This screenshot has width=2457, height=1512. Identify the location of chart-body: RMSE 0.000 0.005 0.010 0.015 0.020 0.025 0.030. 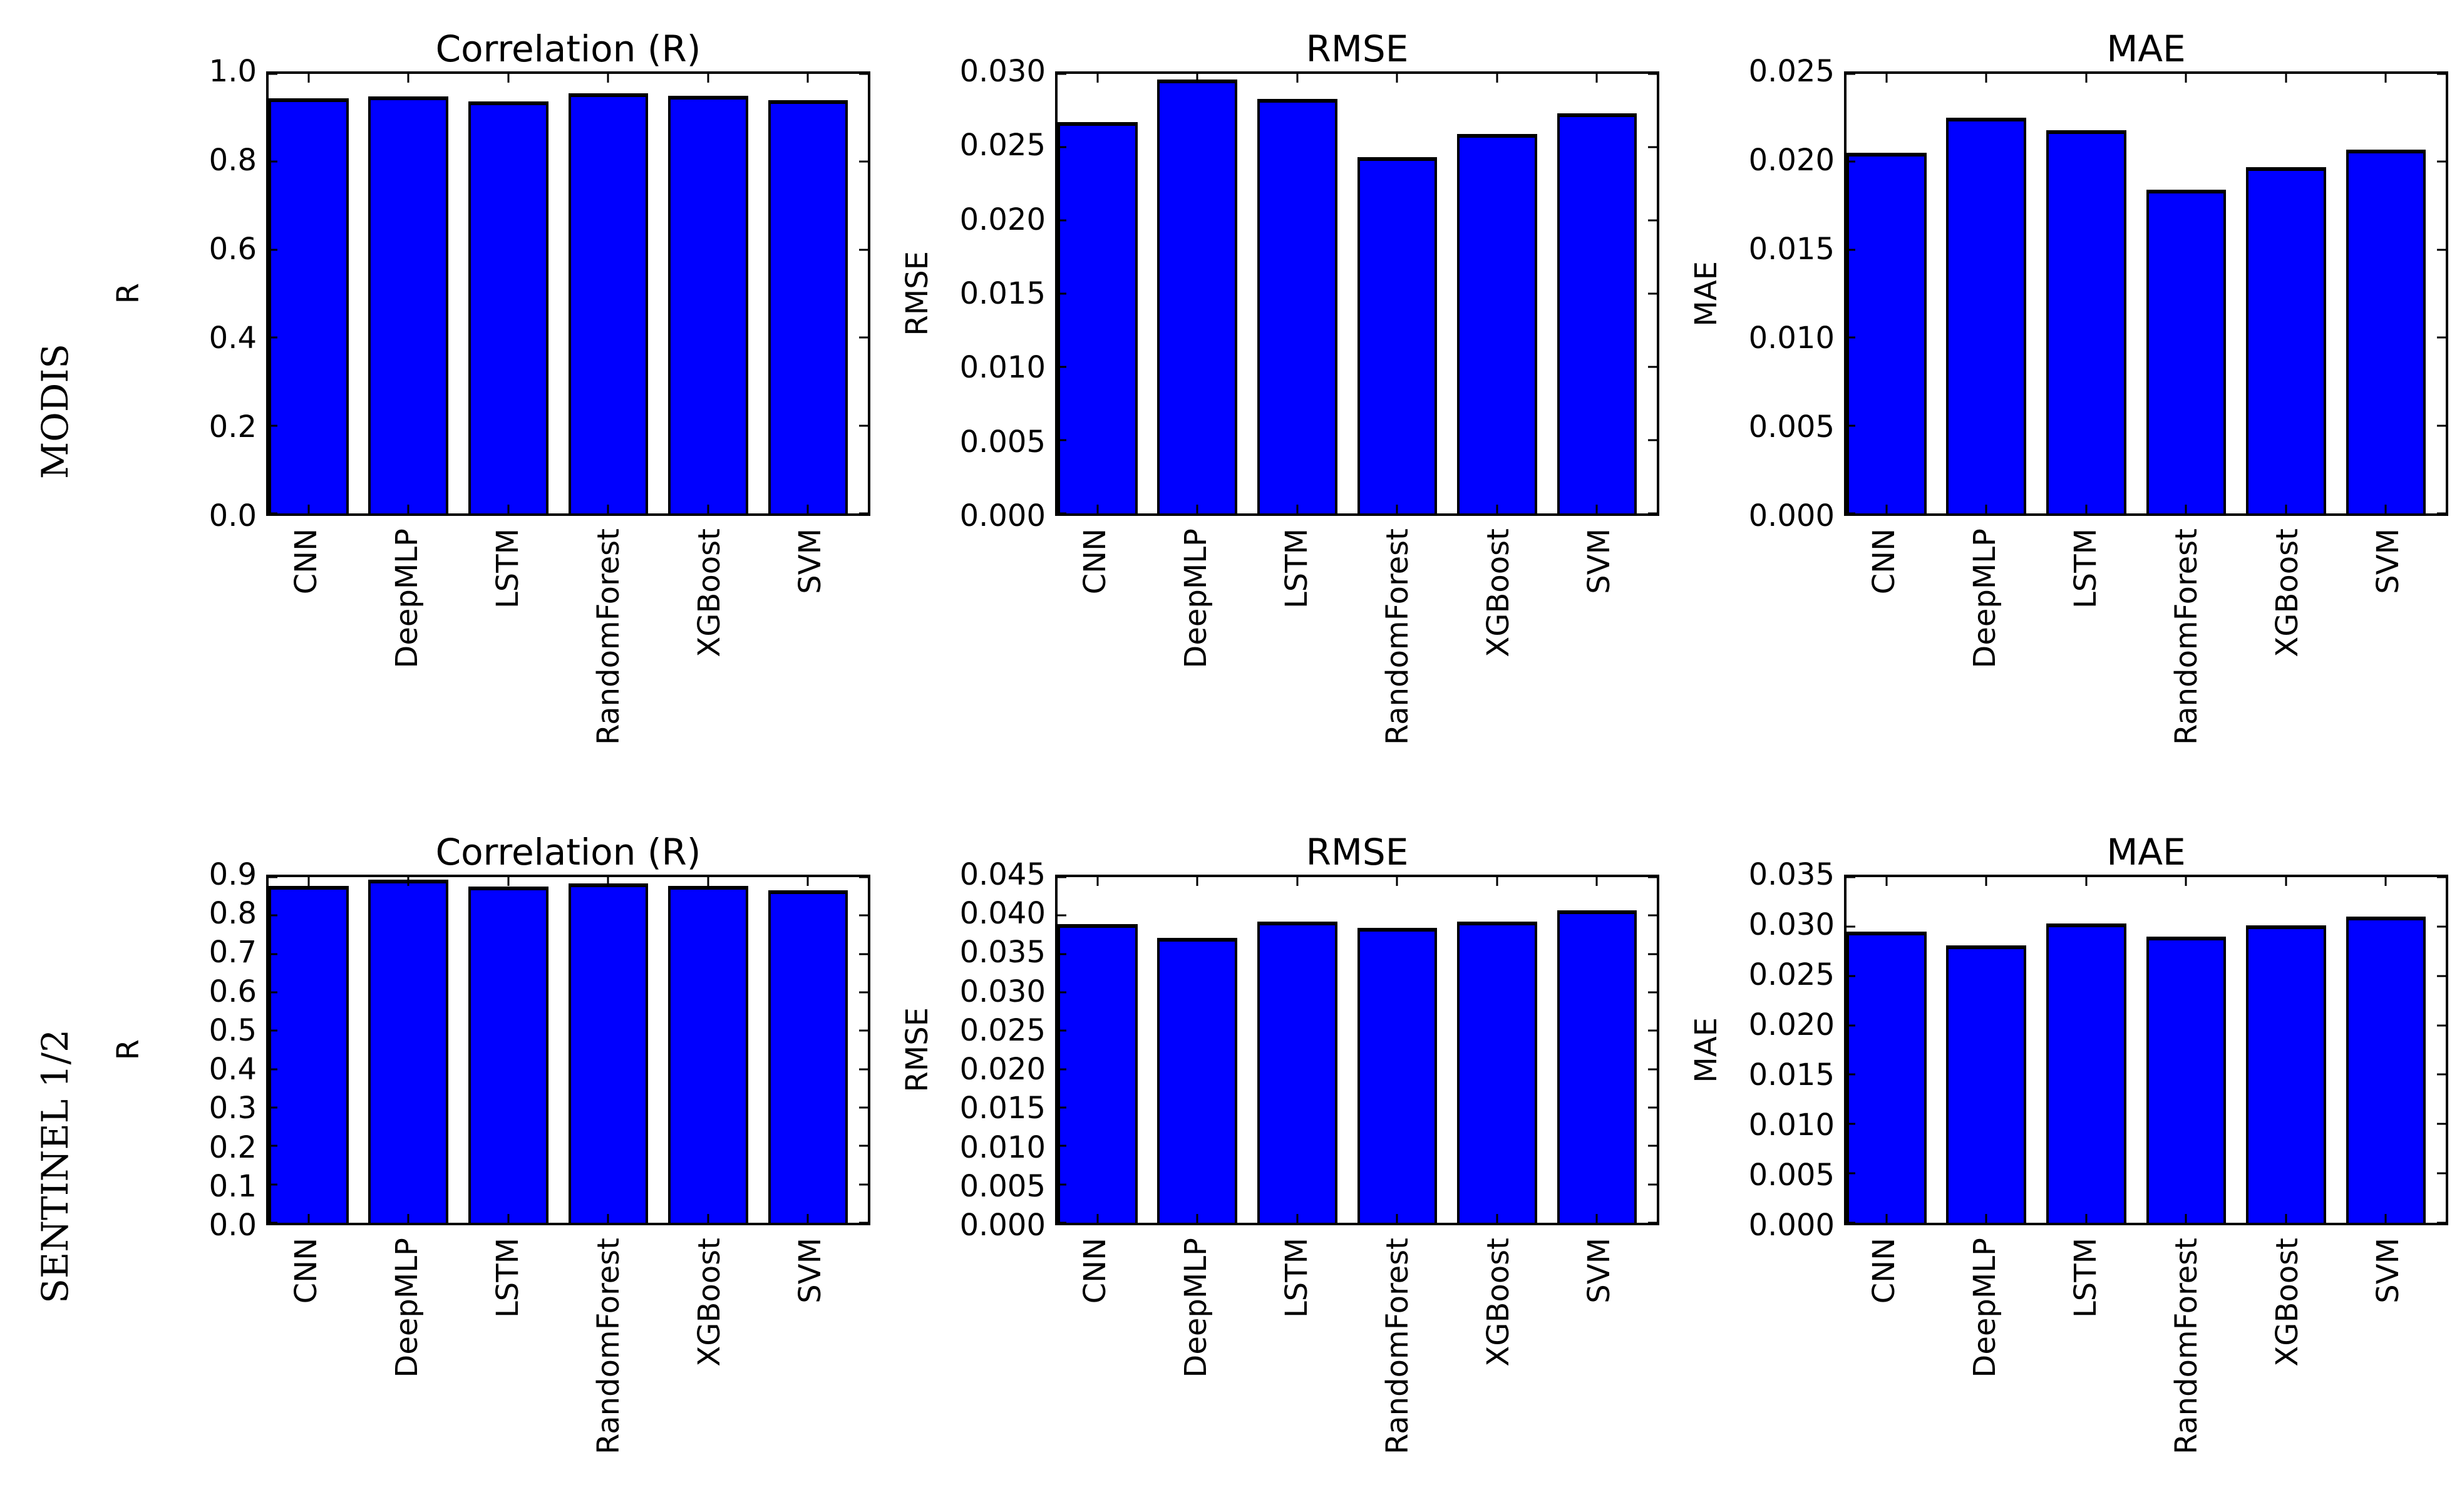
(1279, 293).